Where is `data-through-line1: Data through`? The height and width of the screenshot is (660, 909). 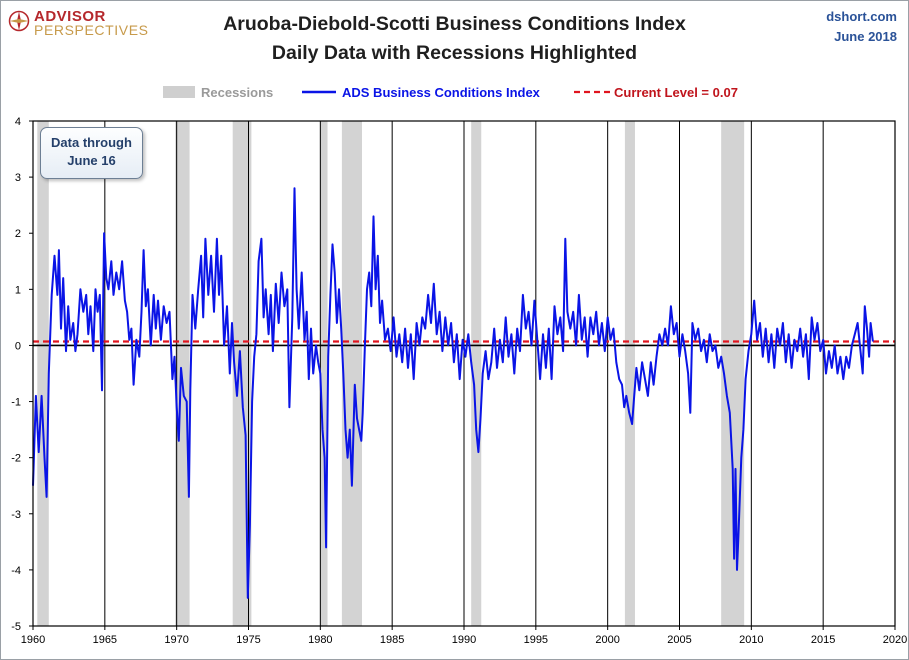 data-through-line1: Data through is located at coordinates (91, 142).